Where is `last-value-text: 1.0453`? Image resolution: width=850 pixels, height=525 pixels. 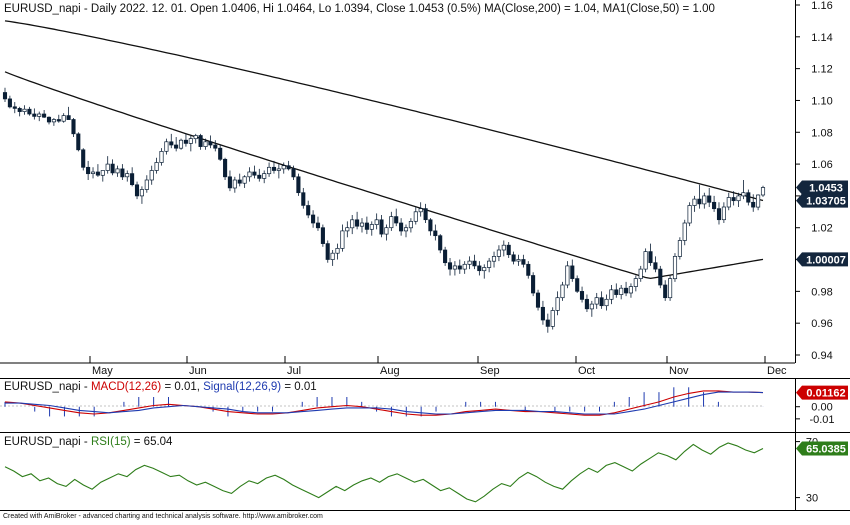 last-value-text: 1.0453 is located at coordinates (826, 188).